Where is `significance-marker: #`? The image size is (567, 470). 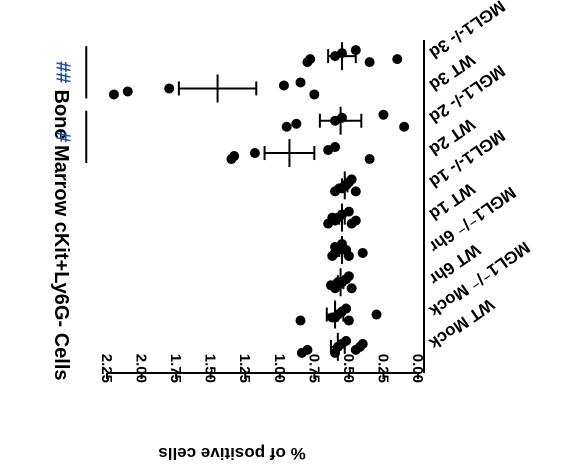 significance-marker: # is located at coordinates (64, 136).